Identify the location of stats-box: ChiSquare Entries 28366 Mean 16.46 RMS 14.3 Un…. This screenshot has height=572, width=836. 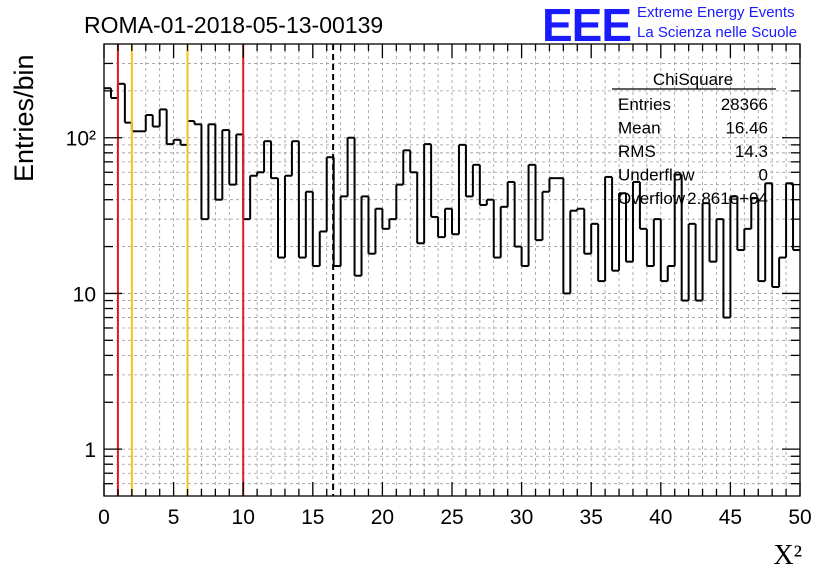
(694, 139).